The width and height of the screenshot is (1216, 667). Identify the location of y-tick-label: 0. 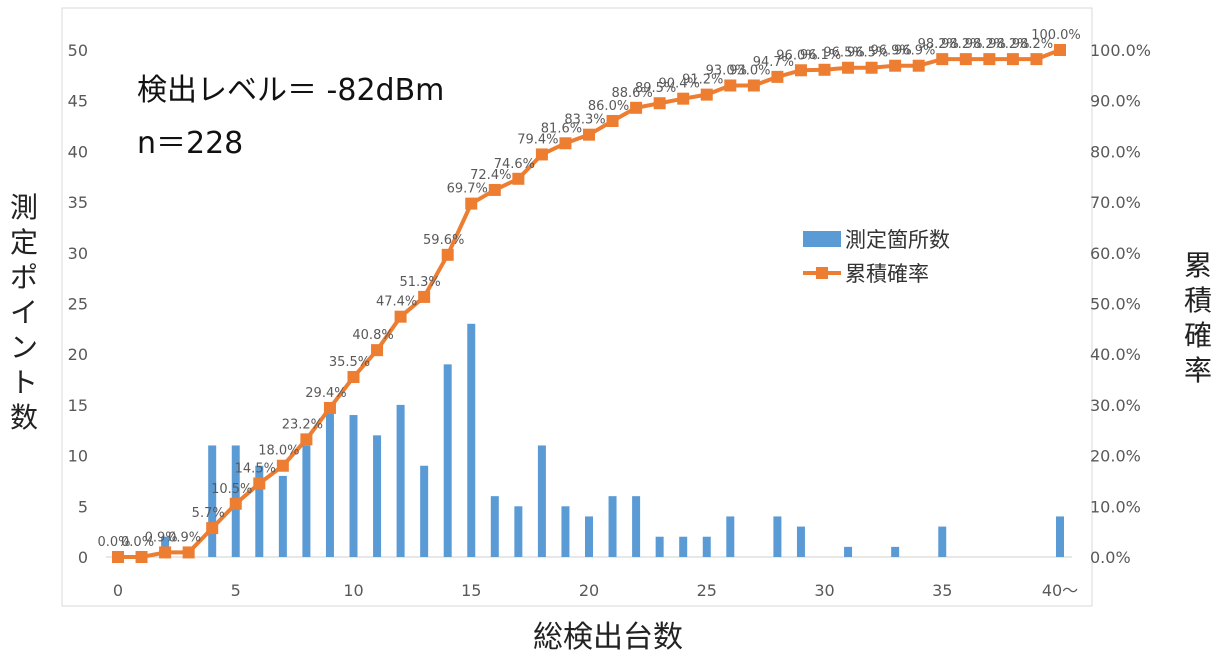
(83, 557).